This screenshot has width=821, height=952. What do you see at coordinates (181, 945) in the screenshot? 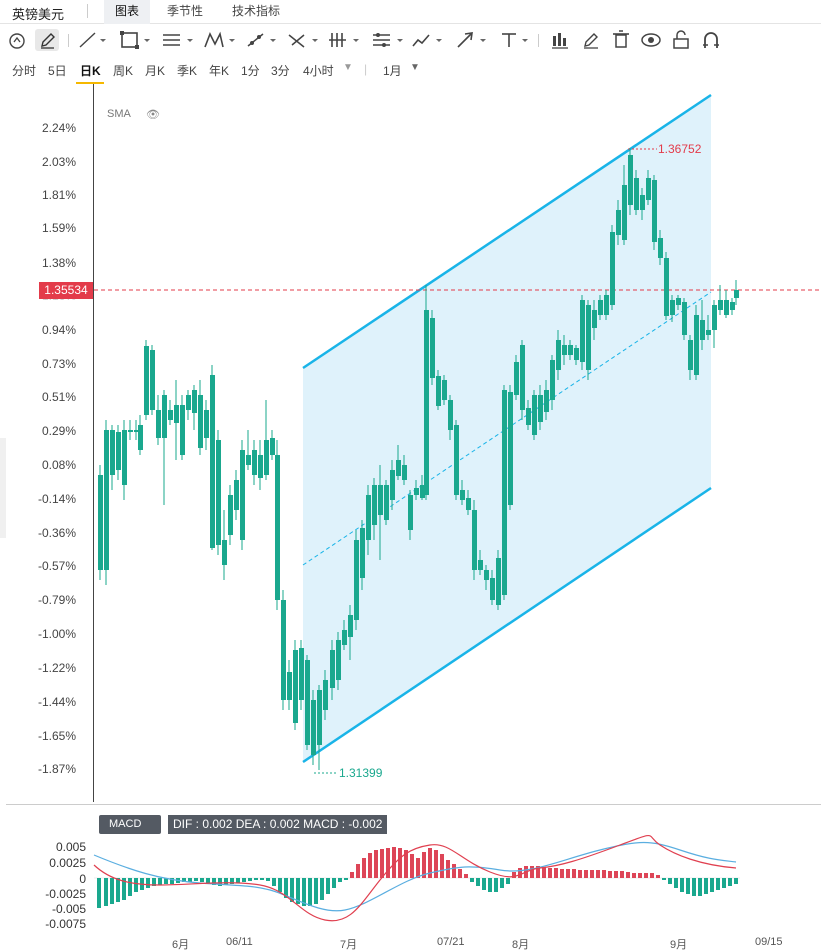
I see `x-axis-label: 6月` at bounding box center [181, 945].